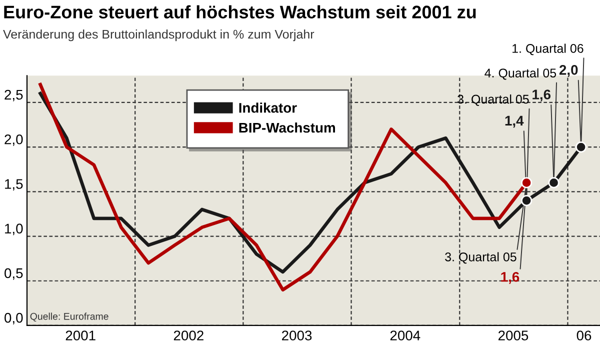  I want to click on x-tick-label: 06, so click(584, 335).